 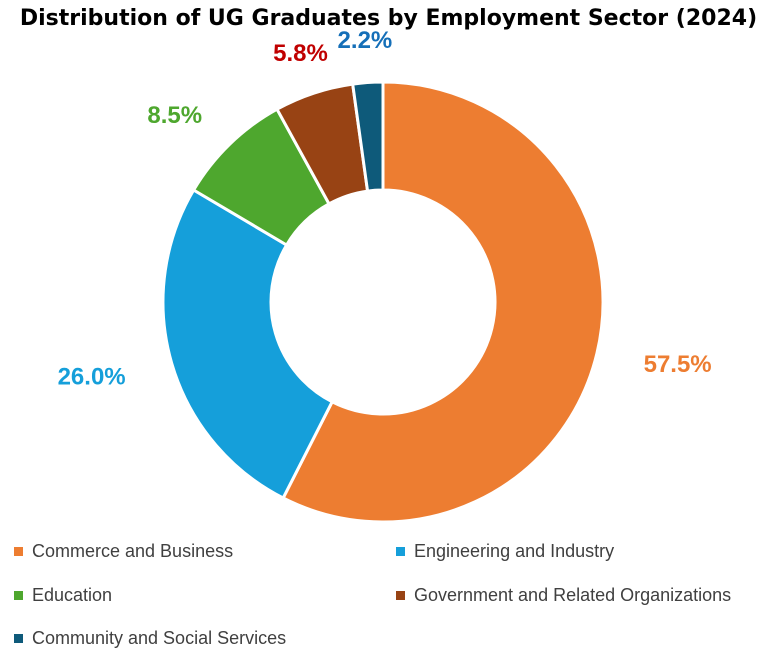 I want to click on data-label-education: 8.5%, so click(x=174, y=115).